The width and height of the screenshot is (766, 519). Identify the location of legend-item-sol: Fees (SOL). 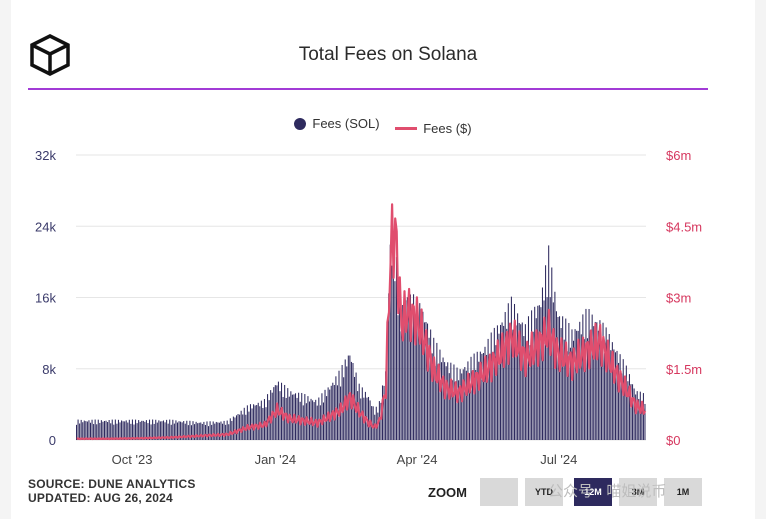
(337, 123).